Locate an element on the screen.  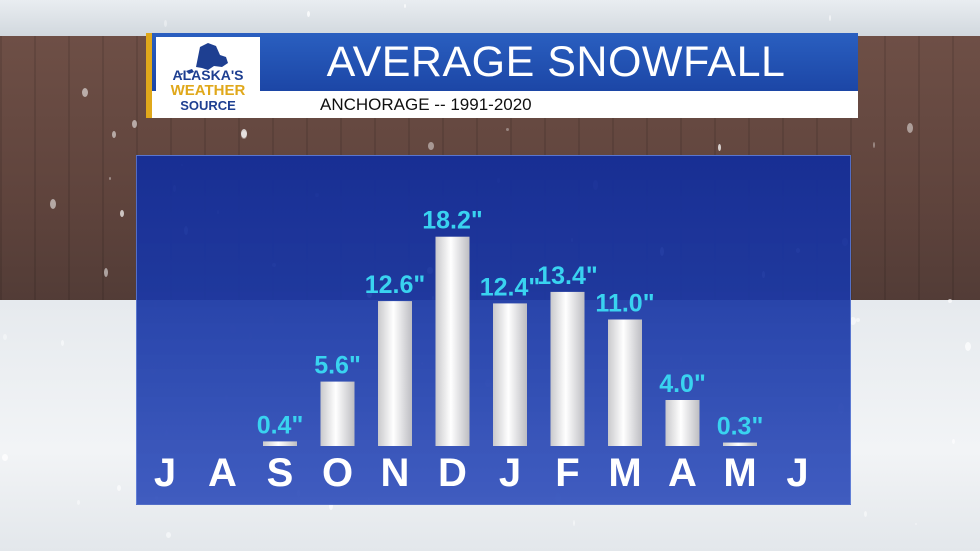
banner-subtitle-bar is located at coordinates (502, 104).